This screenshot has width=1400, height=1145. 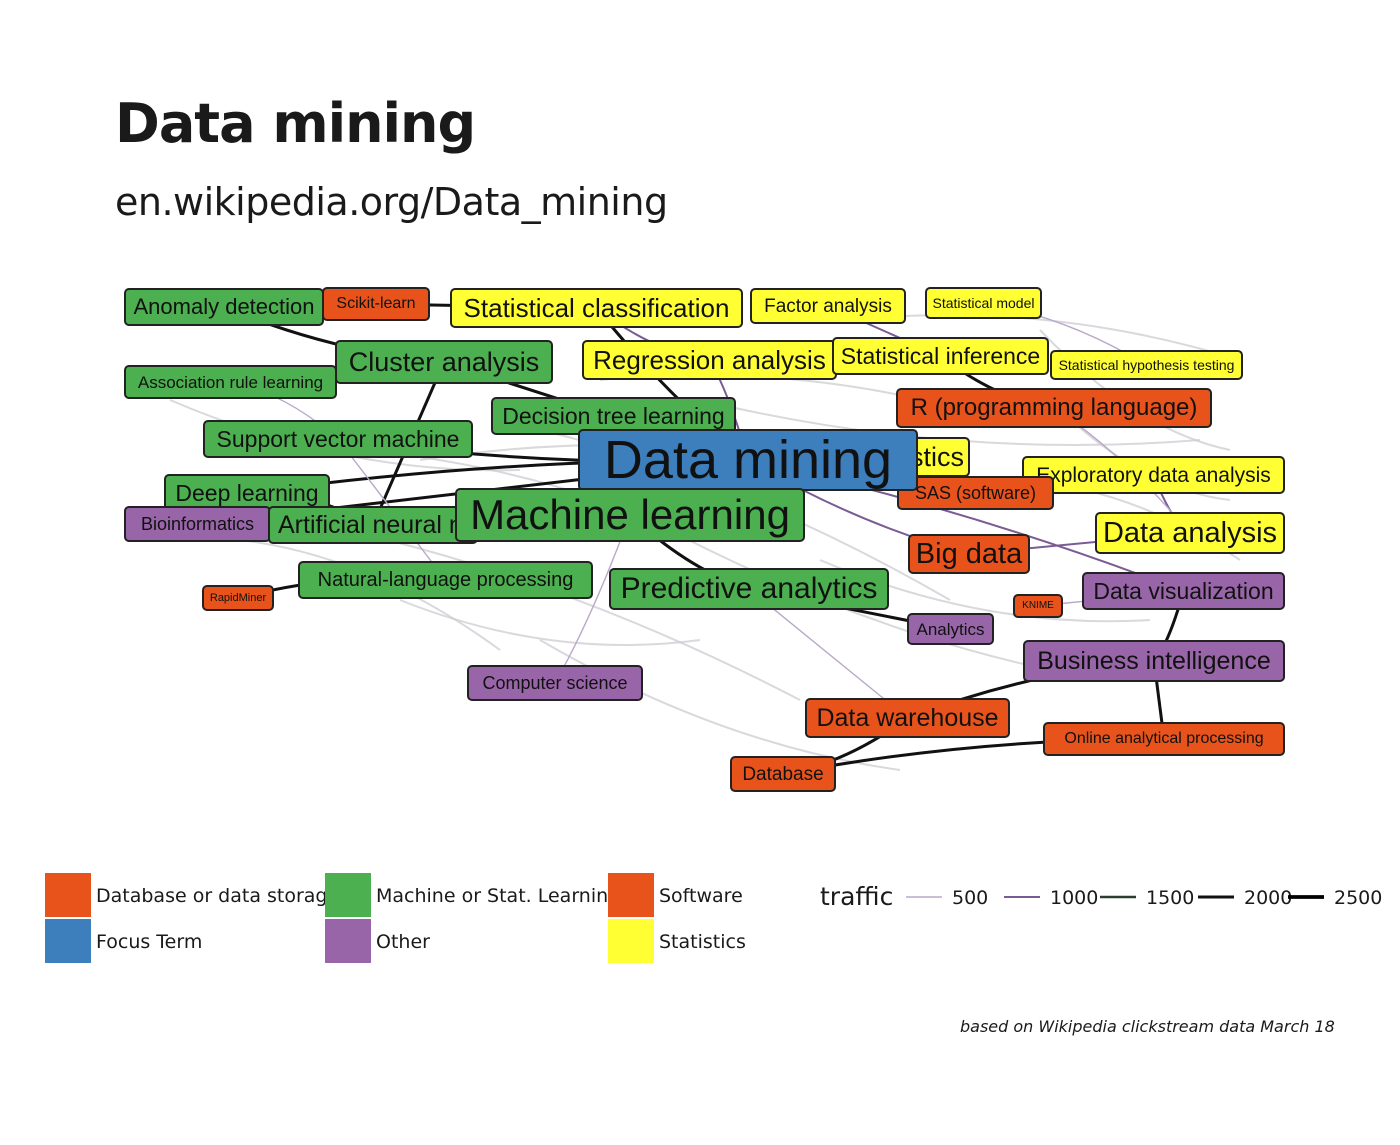 I want to click on node-statistical-inference: Statistical inference, so click(x=940, y=356).